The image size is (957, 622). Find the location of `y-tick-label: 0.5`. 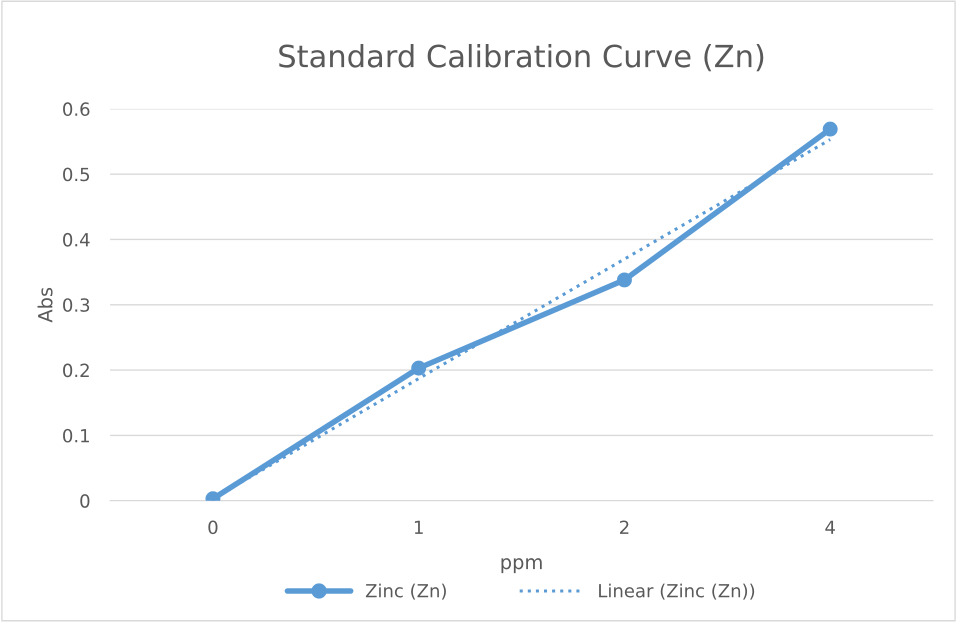

y-tick-label: 0.5 is located at coordinates (76, 175).